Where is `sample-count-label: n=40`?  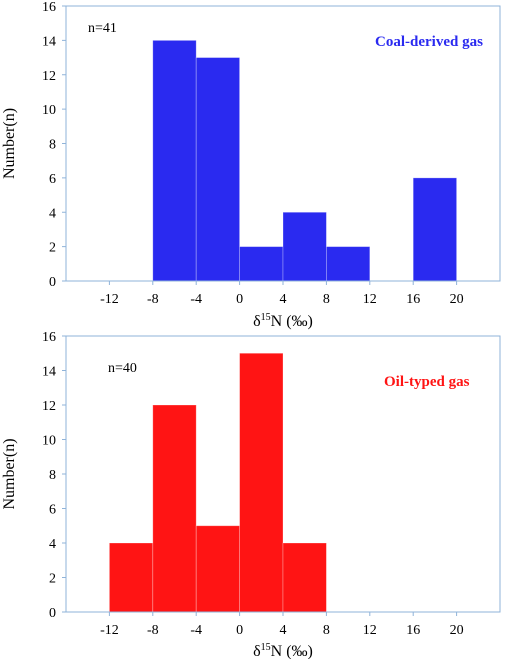
sample-count-label: n=40 is located at coordinates (122, 368).